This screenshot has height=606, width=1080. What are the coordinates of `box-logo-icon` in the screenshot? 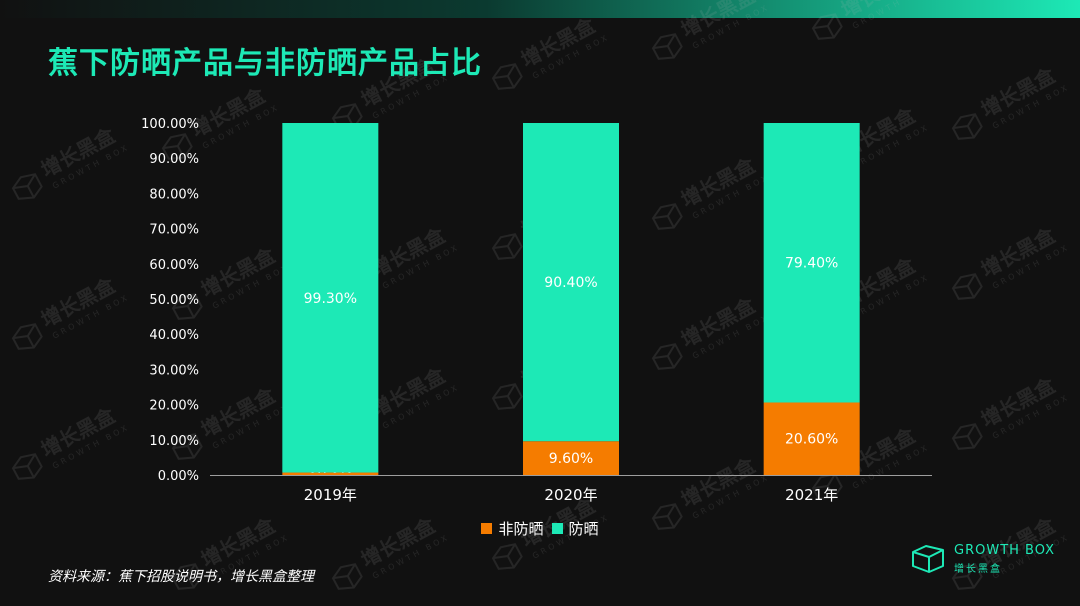 It's located at (928, 559).